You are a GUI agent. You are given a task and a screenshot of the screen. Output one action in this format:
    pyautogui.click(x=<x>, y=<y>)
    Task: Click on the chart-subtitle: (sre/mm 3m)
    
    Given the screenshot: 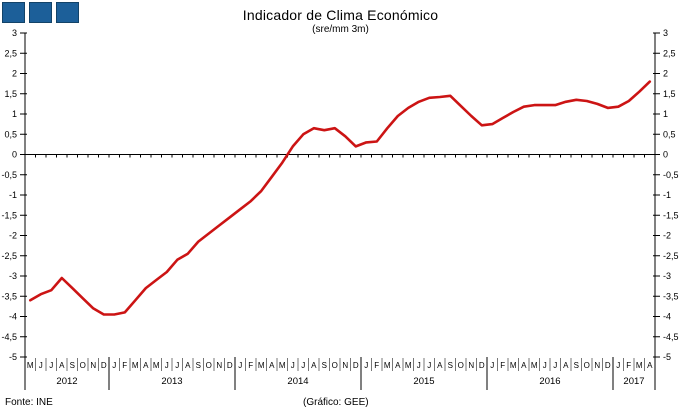 What is the action you would take?
    pyautogui.click(x=340, y=29)
    